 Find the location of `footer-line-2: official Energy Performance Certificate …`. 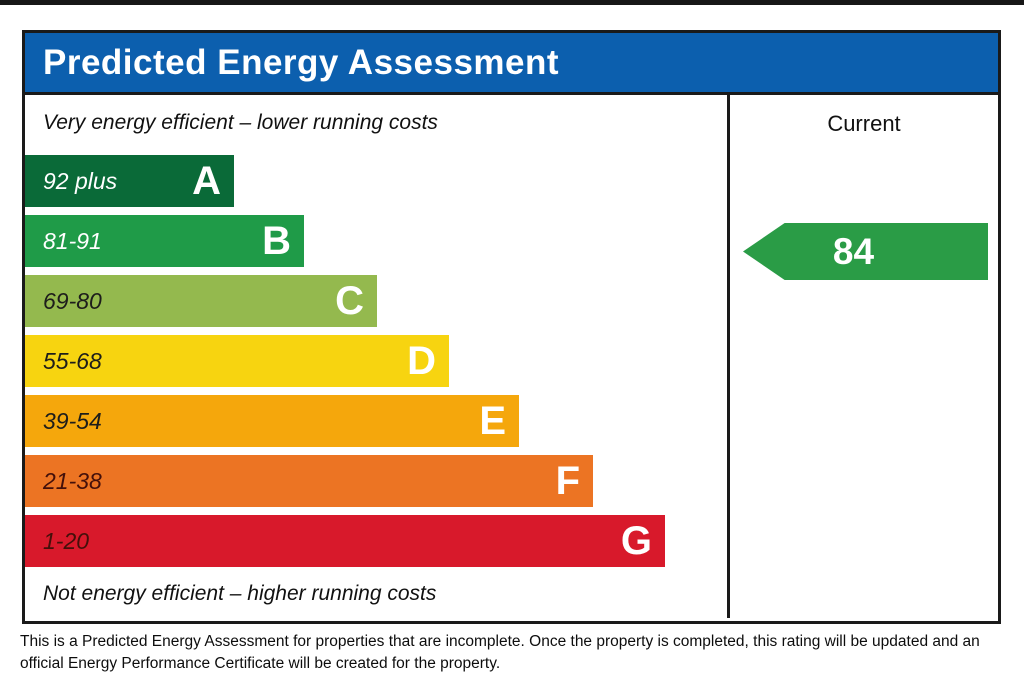

footer-line-2: official Energy Performance Certificate … is located at coordinates (260, 664).